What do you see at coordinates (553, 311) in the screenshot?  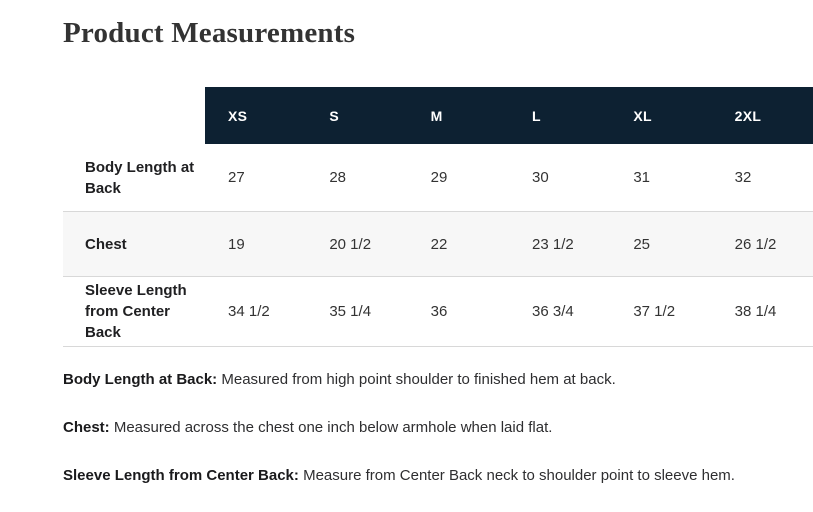 I see `measurement-value: 36 3/4` at bounding box center [553, 311].